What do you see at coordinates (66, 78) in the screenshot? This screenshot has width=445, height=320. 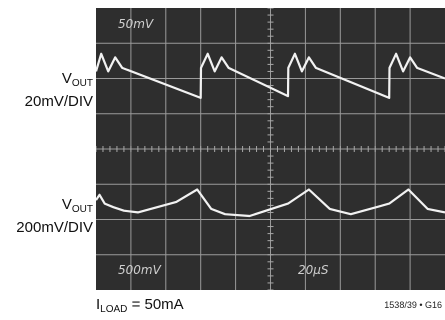 I see `top-trace-label-main: V` at bounding box center [66, 78].